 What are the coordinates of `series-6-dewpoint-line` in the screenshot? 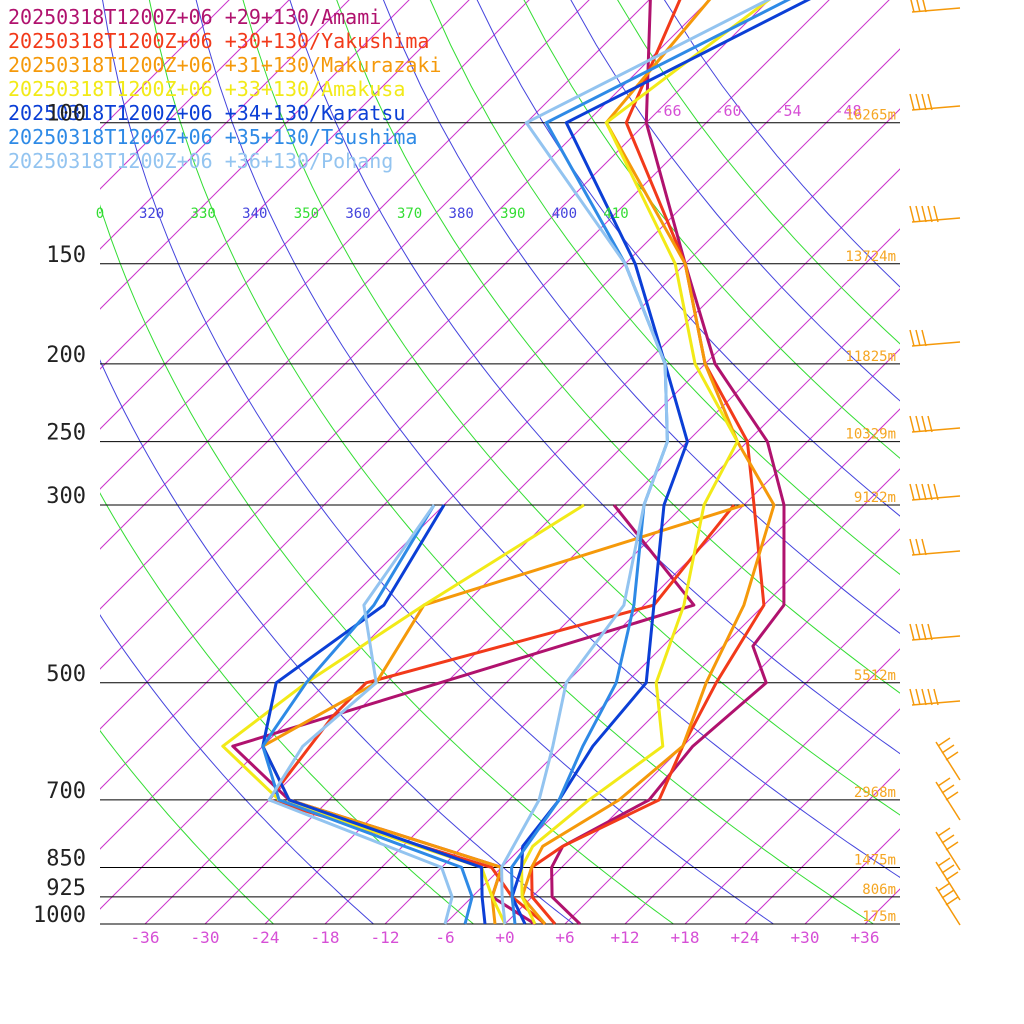 It's located at (360, 714).